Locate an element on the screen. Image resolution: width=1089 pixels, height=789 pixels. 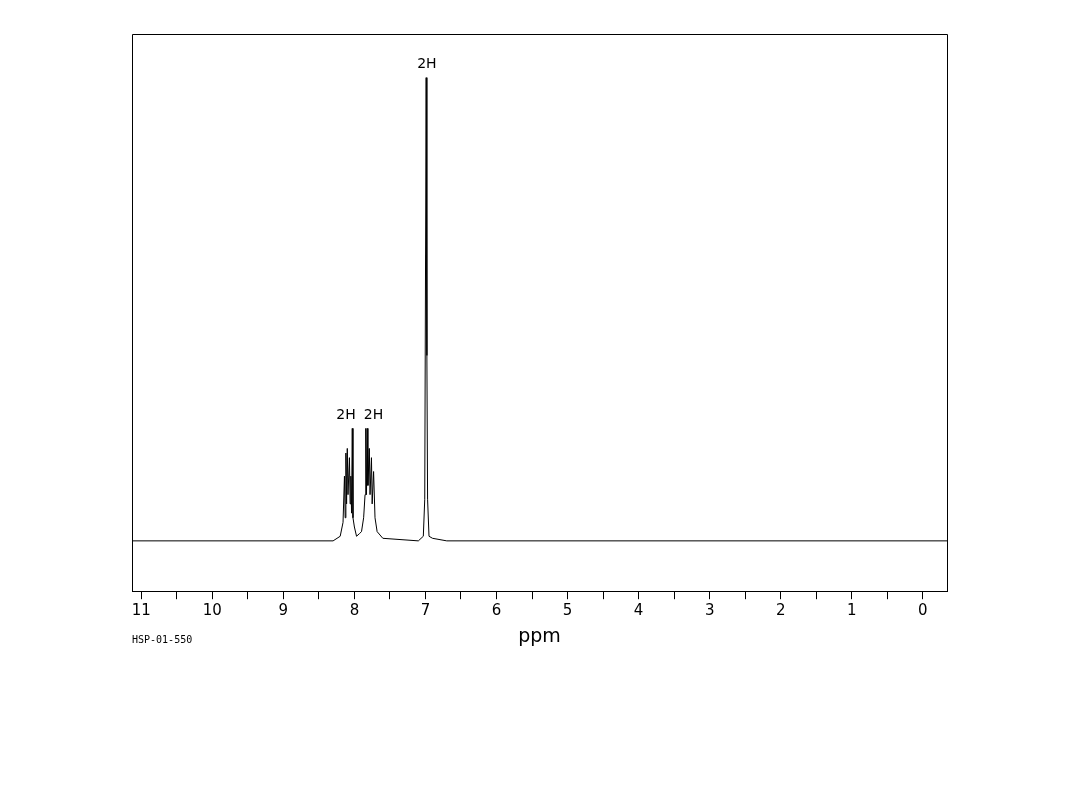
x-tick-label: 0 is located at coordinates (923, 610).